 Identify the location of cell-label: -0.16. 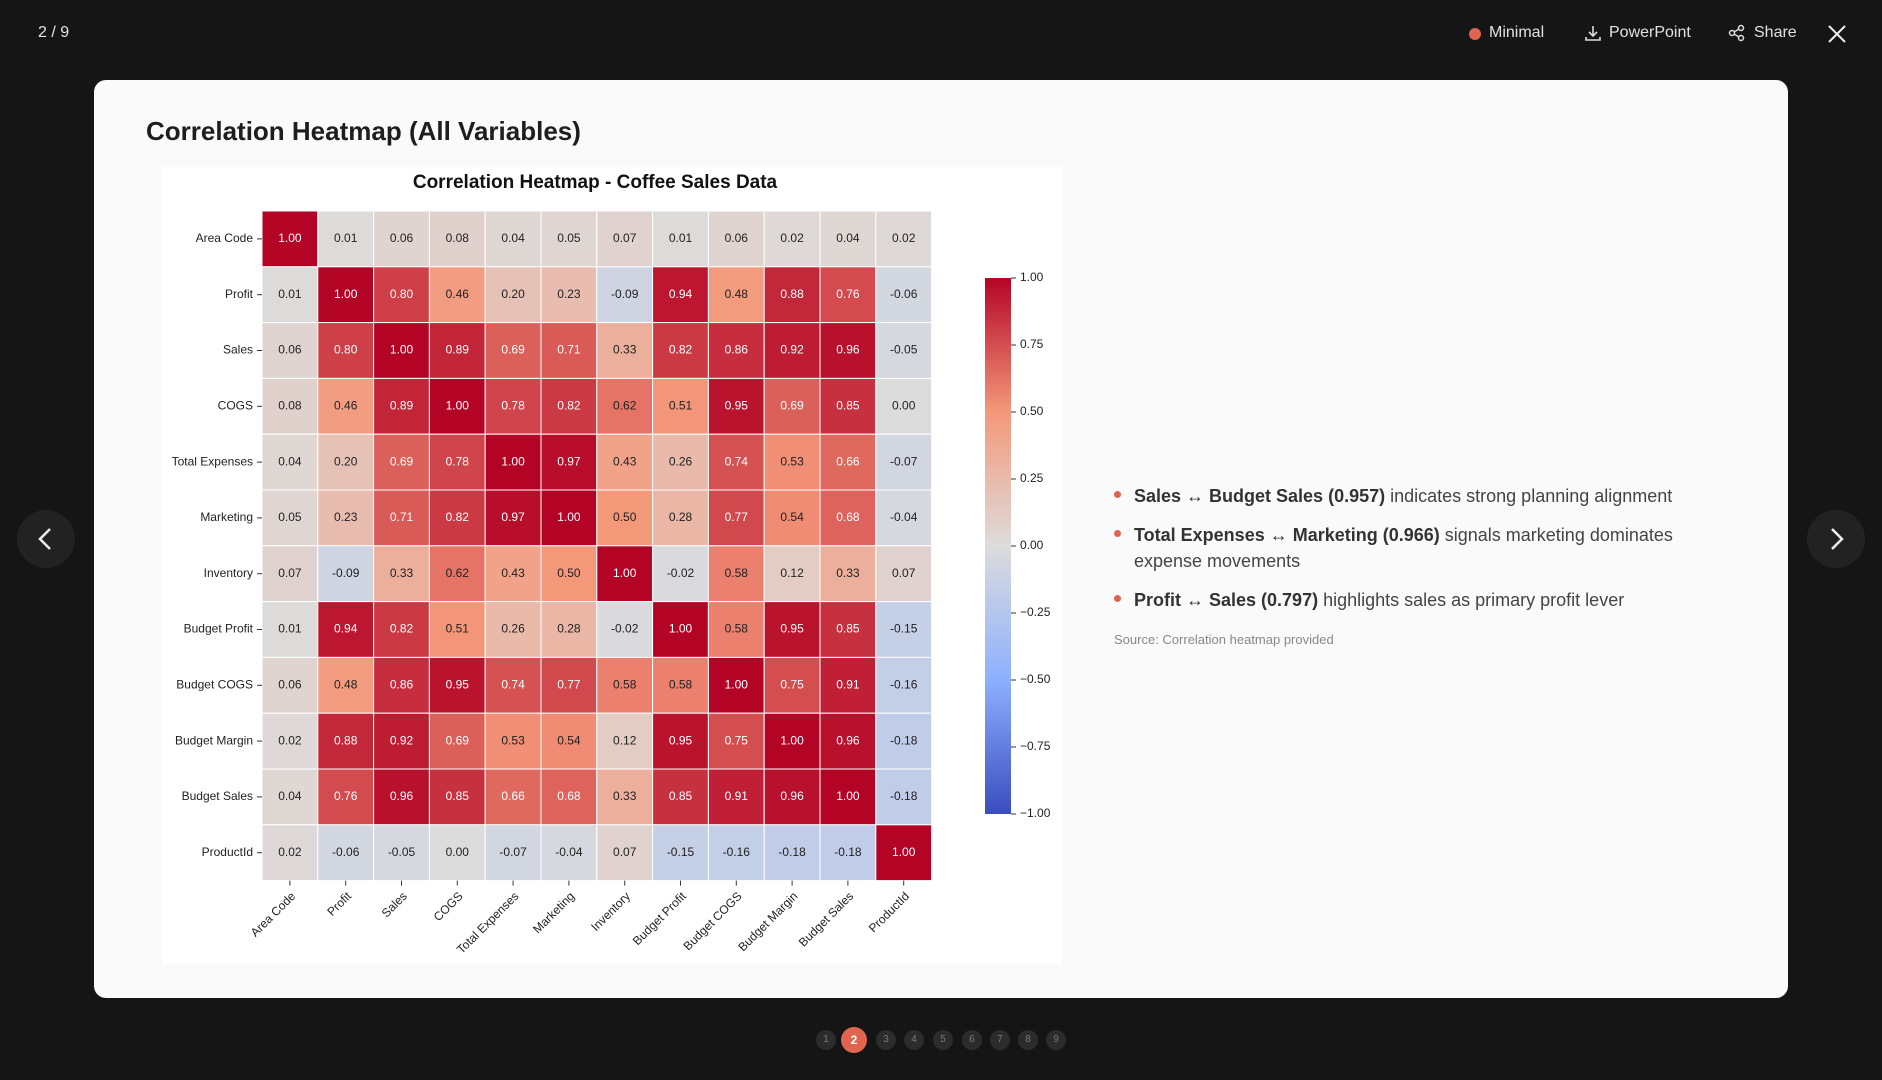
(904, 684).